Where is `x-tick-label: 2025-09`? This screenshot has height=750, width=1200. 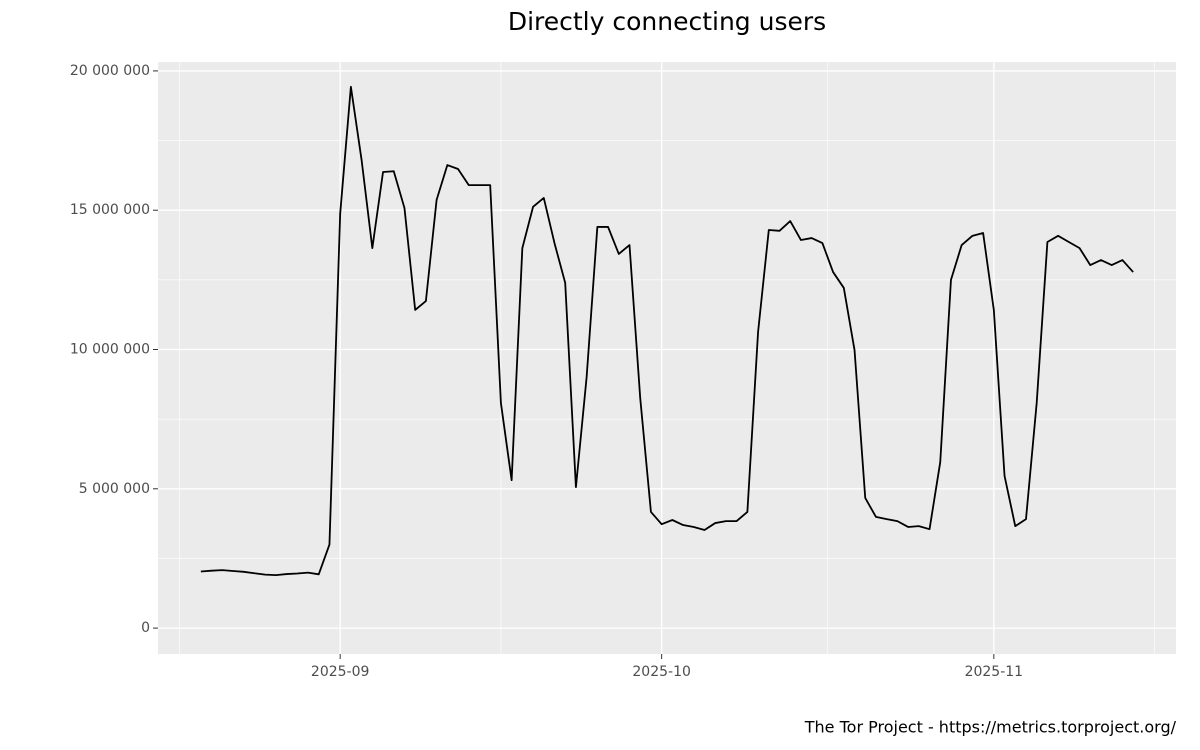 x-tick-label: 2025-09 is located at coordinates (340, 672).